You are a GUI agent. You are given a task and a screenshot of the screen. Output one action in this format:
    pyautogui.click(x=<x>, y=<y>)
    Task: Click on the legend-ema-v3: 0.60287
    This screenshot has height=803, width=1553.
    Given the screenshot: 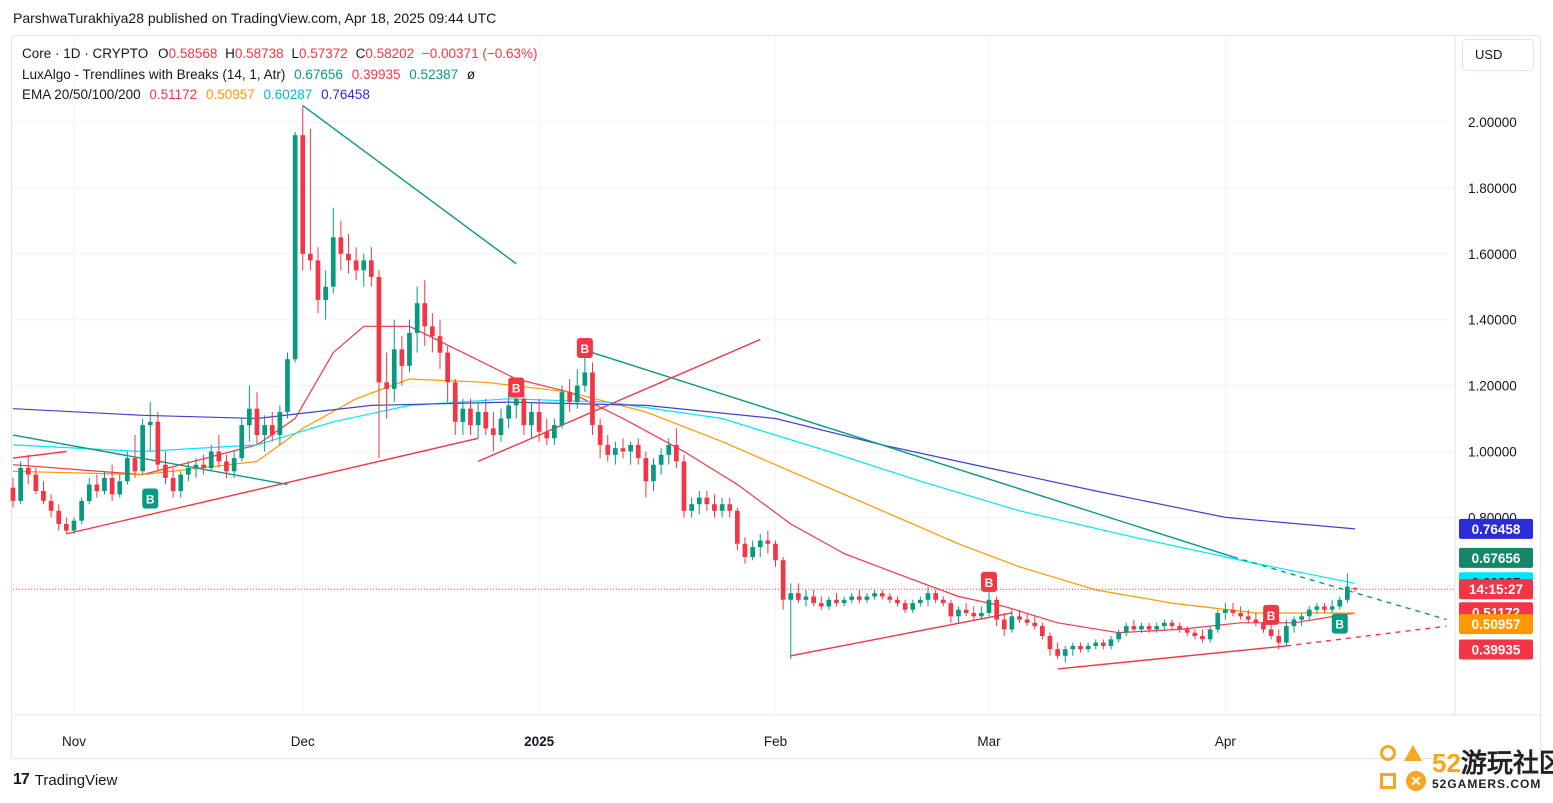 What is the action you would take?
    pyautogui.click(x=288, y=94)
    